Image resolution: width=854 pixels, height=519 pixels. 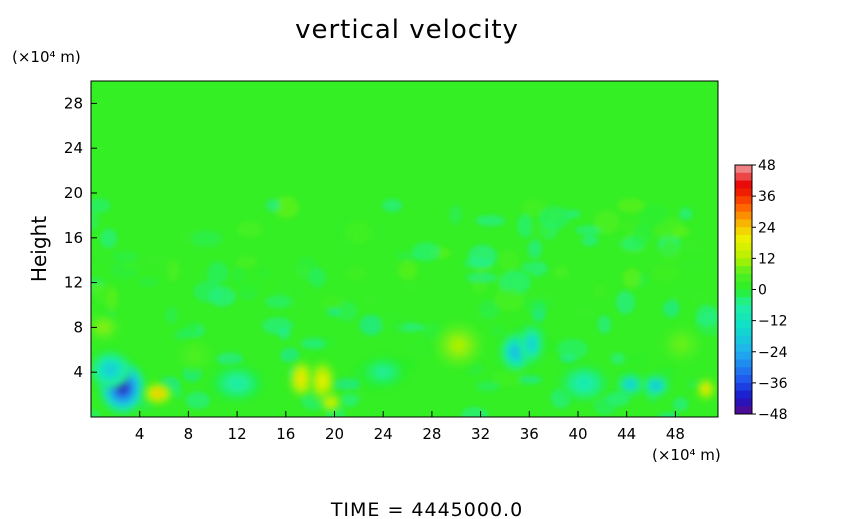 What do you see at coordinates (431, 434) in the screenshot?
I see `x-tick-label: 28` at bounding box center [431, 434].